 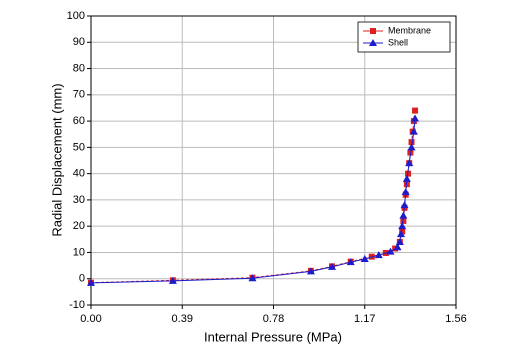 I want to click on x-tick-label: 0.00, so click(x=90, y=319).